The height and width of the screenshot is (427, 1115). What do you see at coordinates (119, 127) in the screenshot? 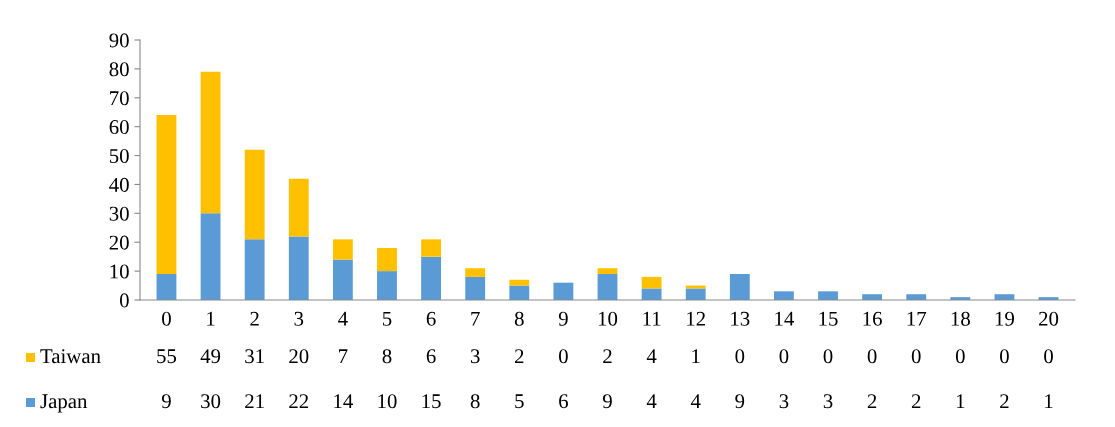
I see `y-tick-label: 60` at bounding box center [119, 127].